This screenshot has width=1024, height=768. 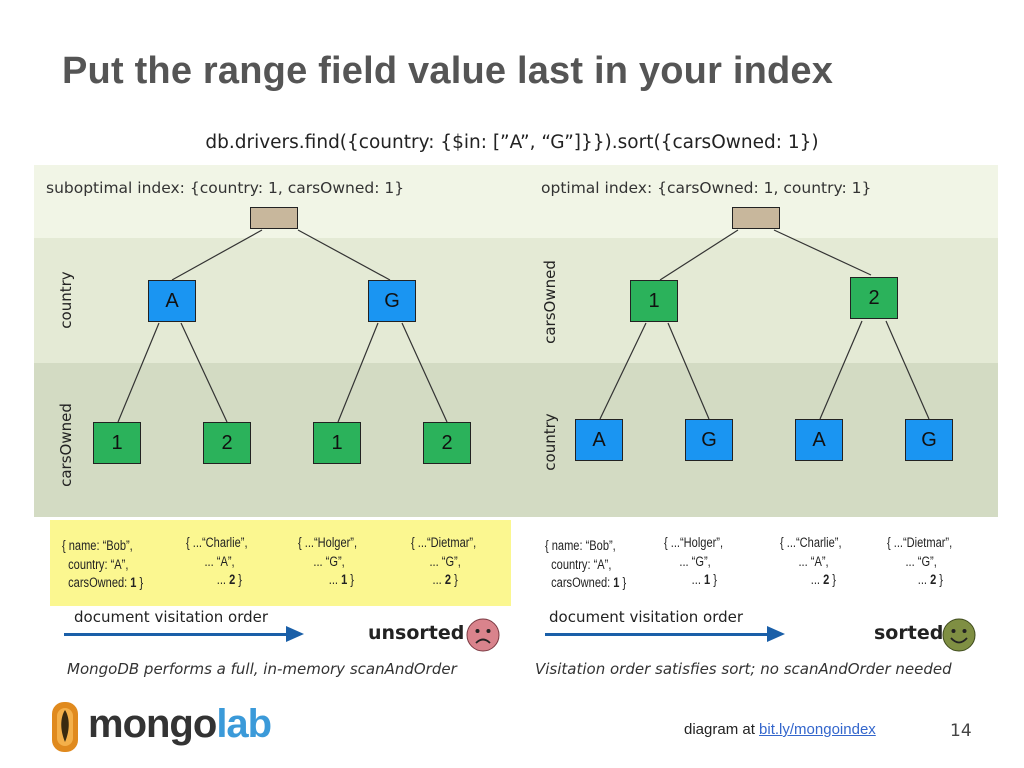 I want to click on mongolab-logo-text: mongolab, so click(x=180, y=724).